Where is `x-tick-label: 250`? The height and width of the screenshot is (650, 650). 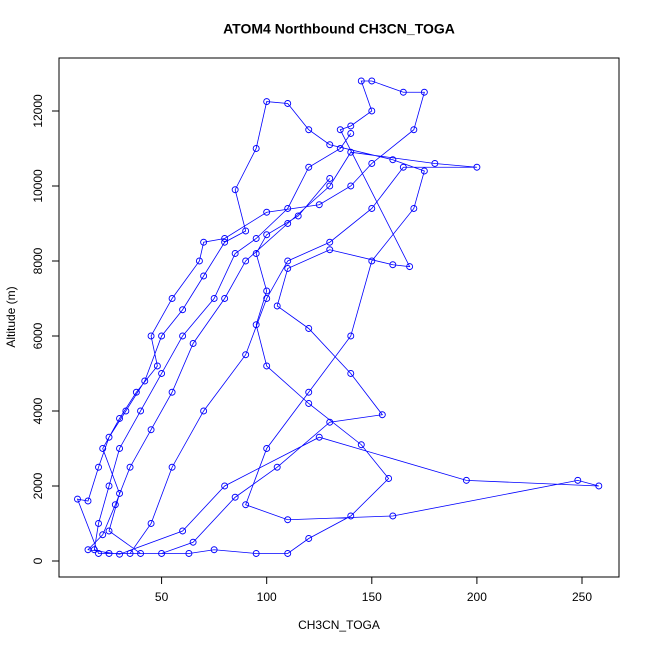
x-tick-label: 250 is located at coordinates (582, 597).